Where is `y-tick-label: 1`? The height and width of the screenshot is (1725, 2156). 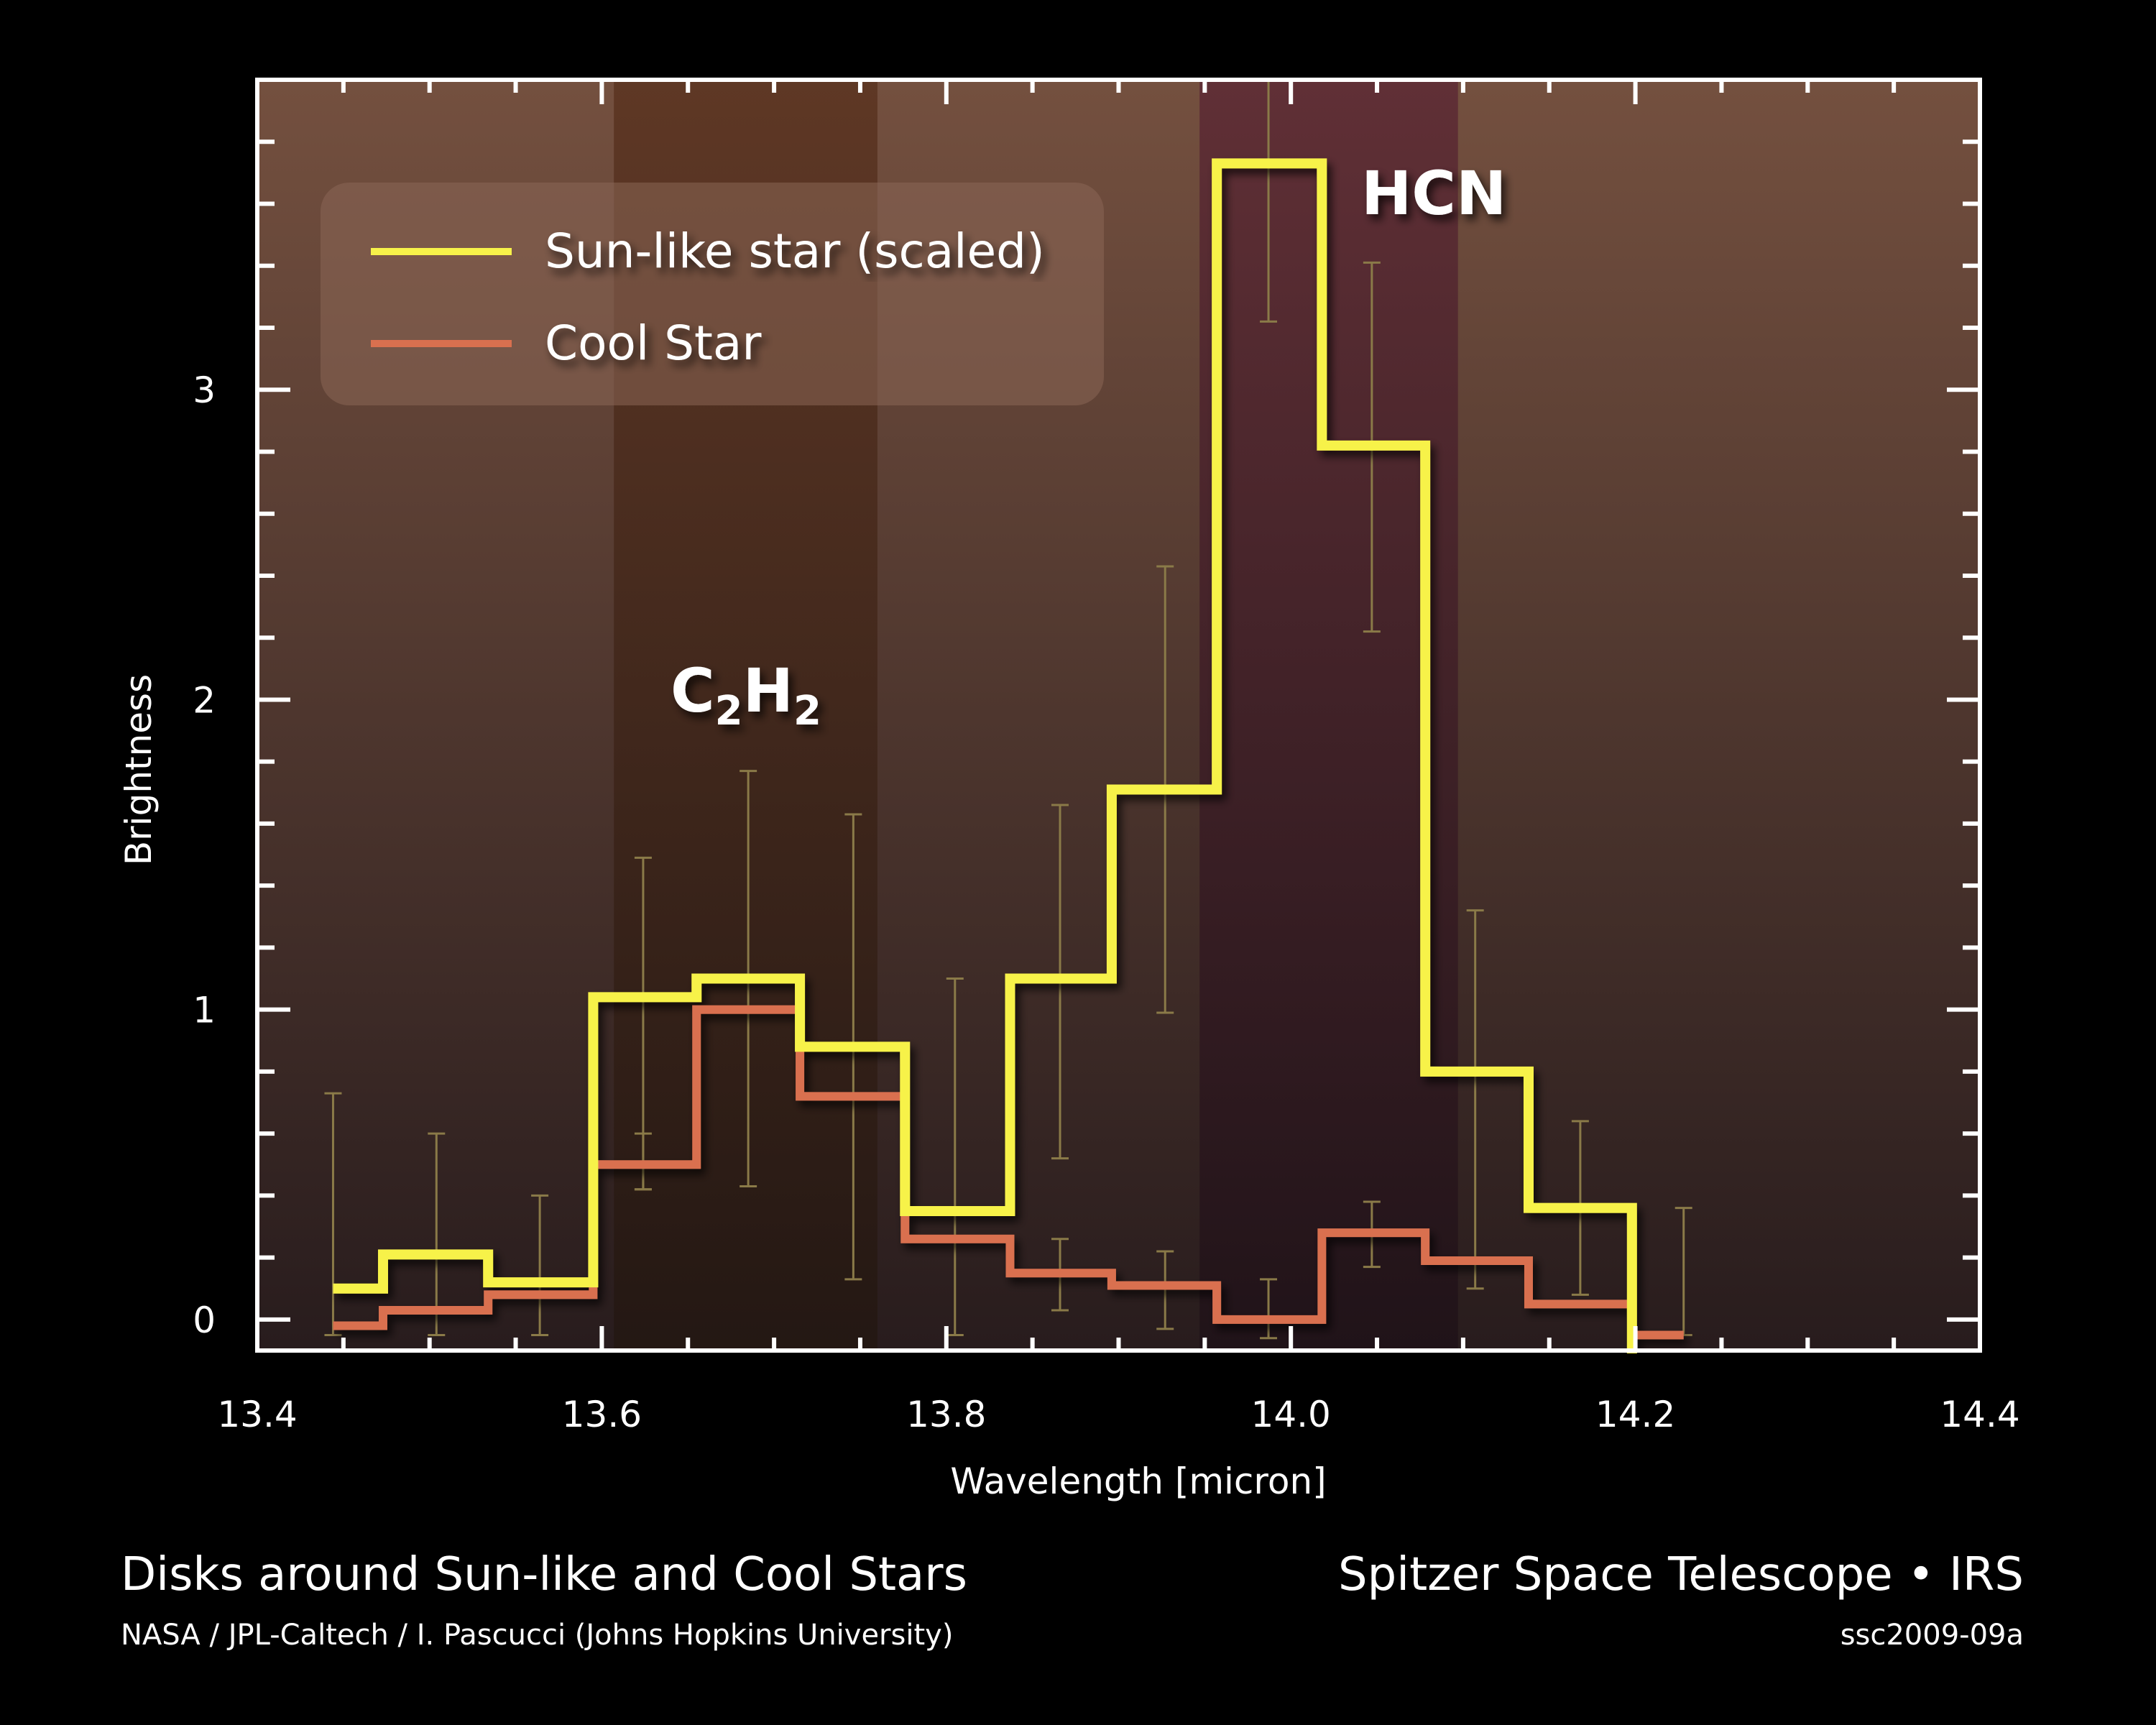
y-tick-label: 1 is located at coordinates (204, 1010).